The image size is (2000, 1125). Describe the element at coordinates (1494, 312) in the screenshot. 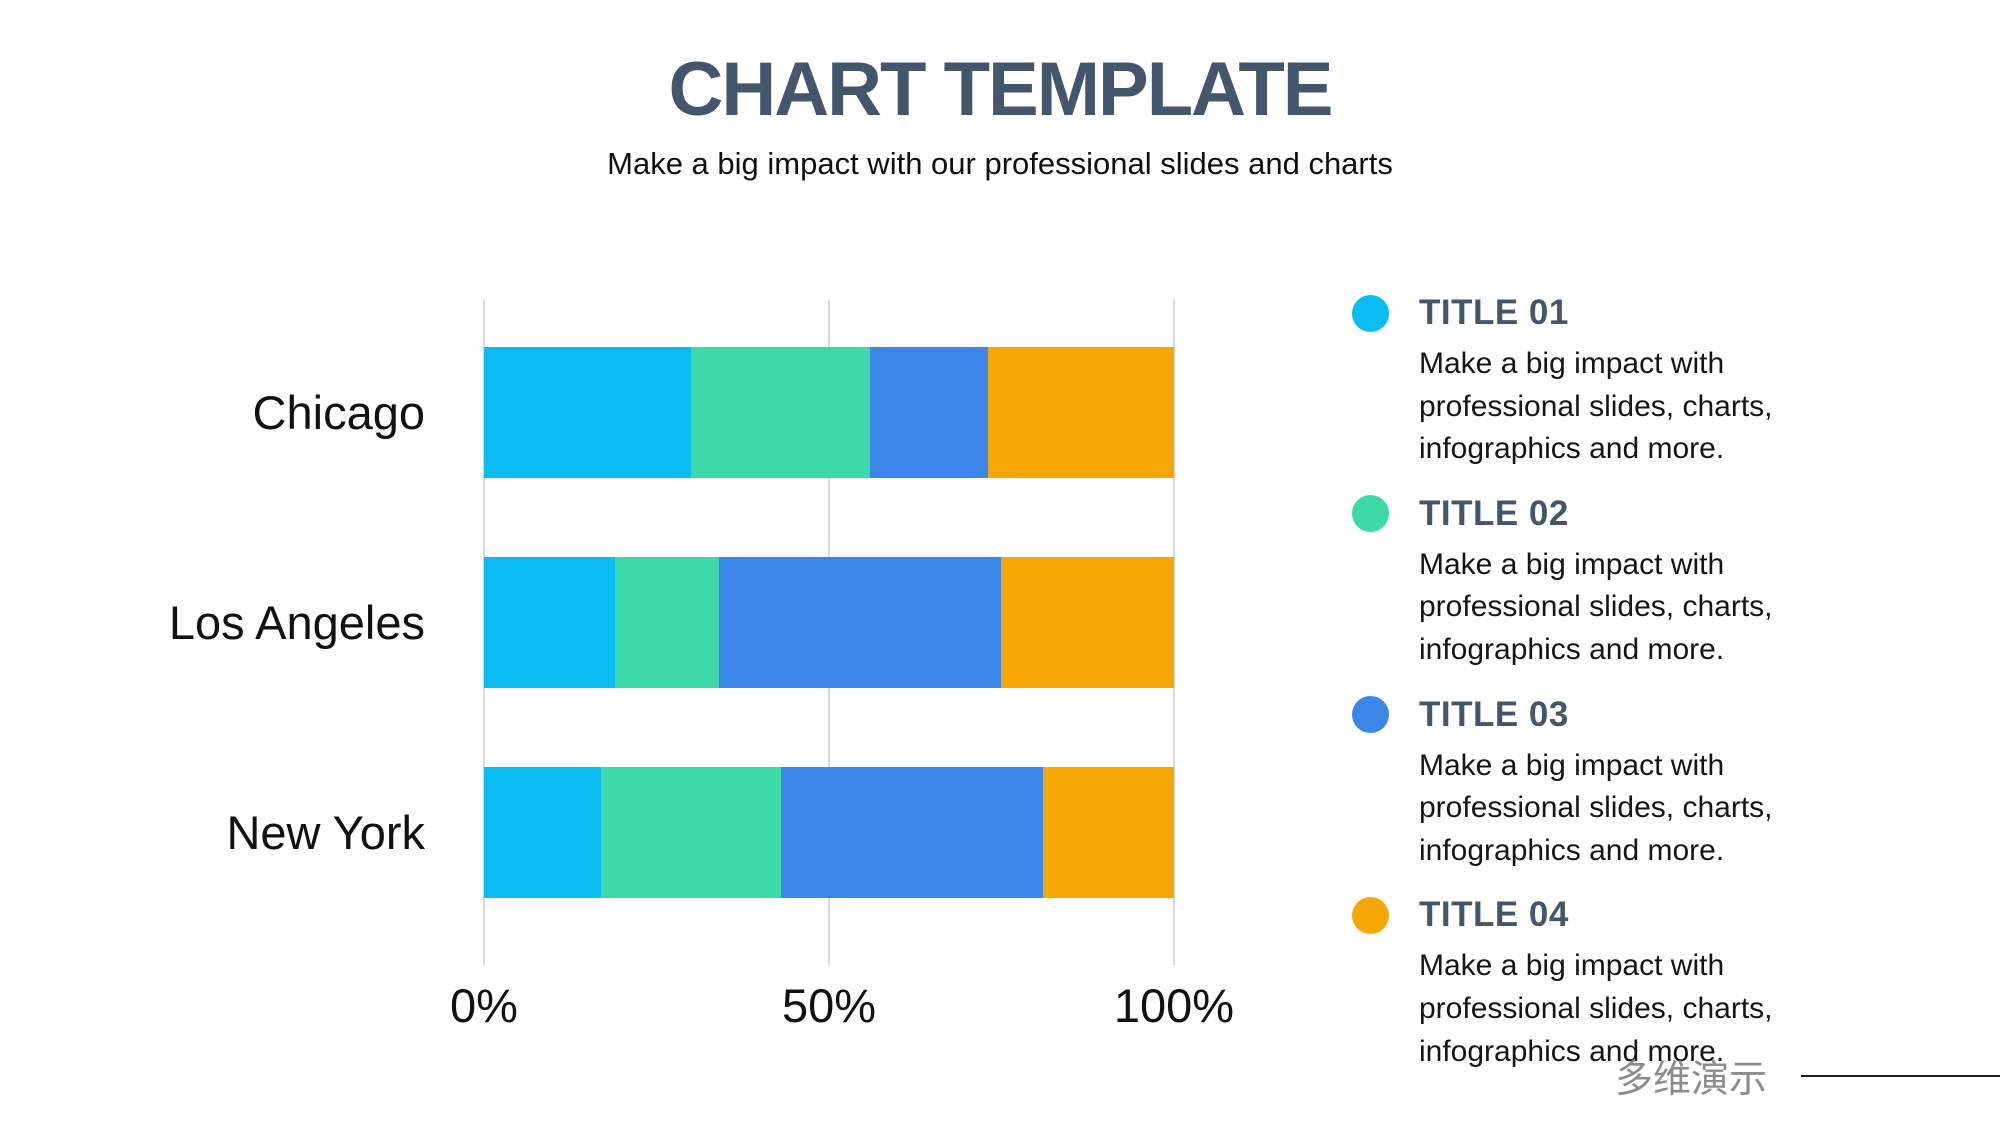

I see `legend-item-title: TITLE 01` at that location.